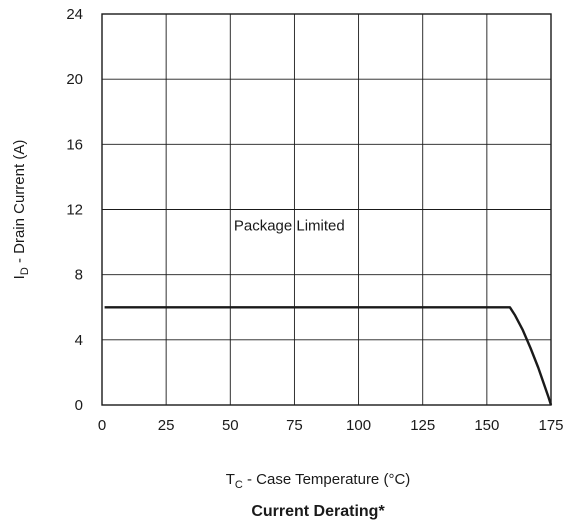  What do you see at coordinates (19, 277) in the screenshot?
I see `y-axis-label-main: I` at bounding box center [19, 277].